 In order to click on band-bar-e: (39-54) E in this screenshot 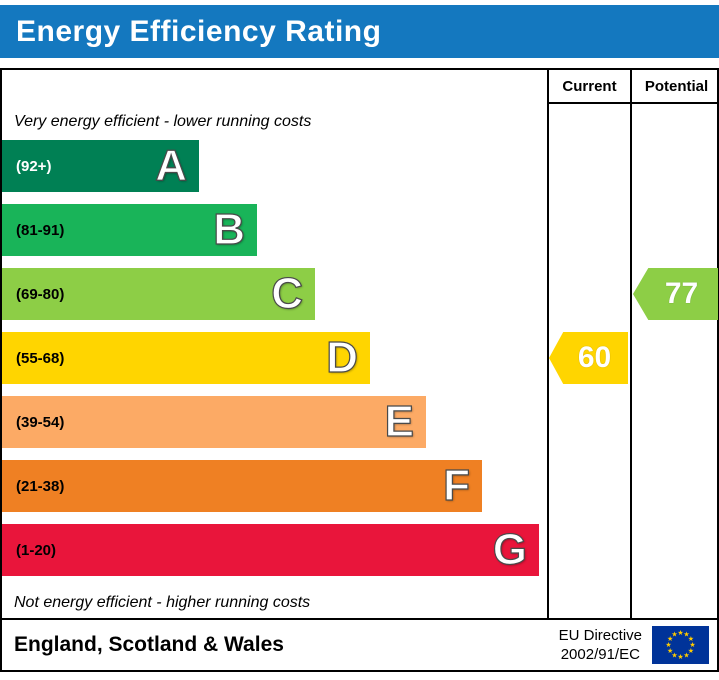, I will do `click(214, 422)`.